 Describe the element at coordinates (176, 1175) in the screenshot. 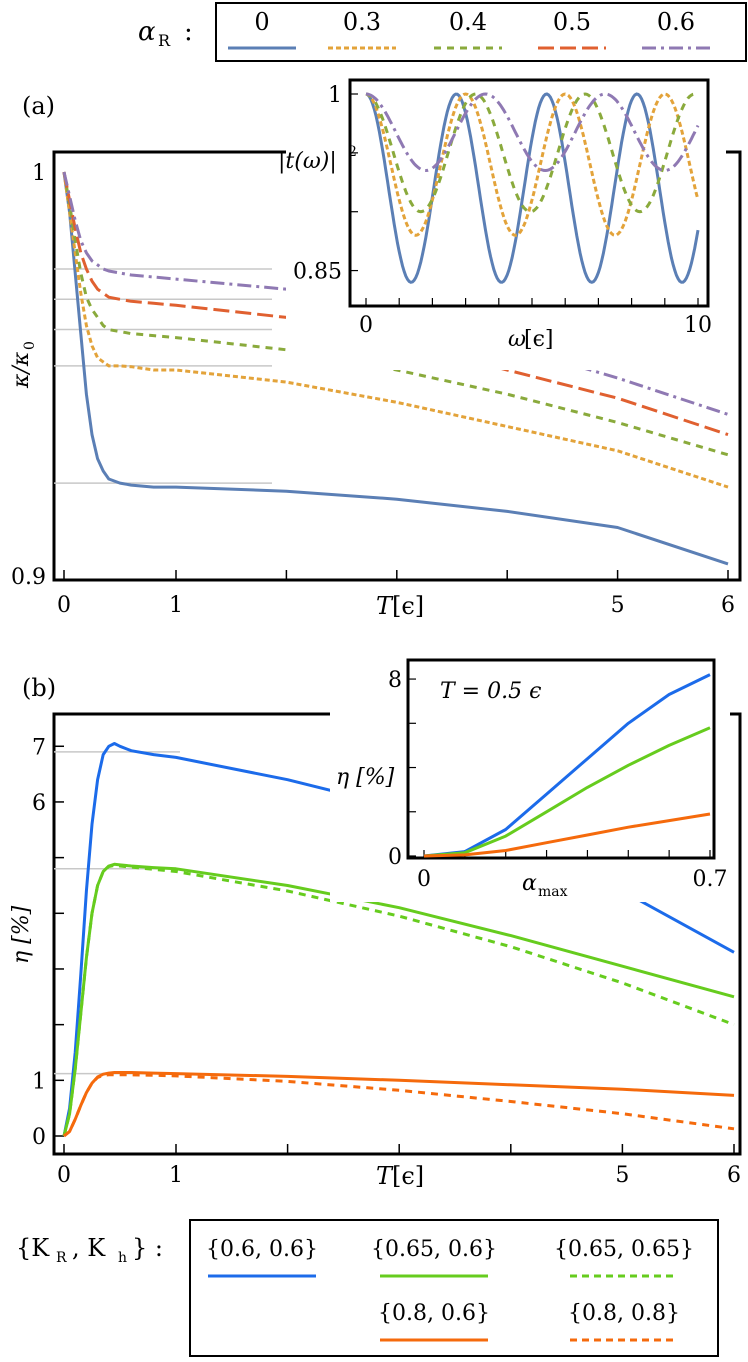

I see `panel-b-xtick-label-1: 1` at that location.